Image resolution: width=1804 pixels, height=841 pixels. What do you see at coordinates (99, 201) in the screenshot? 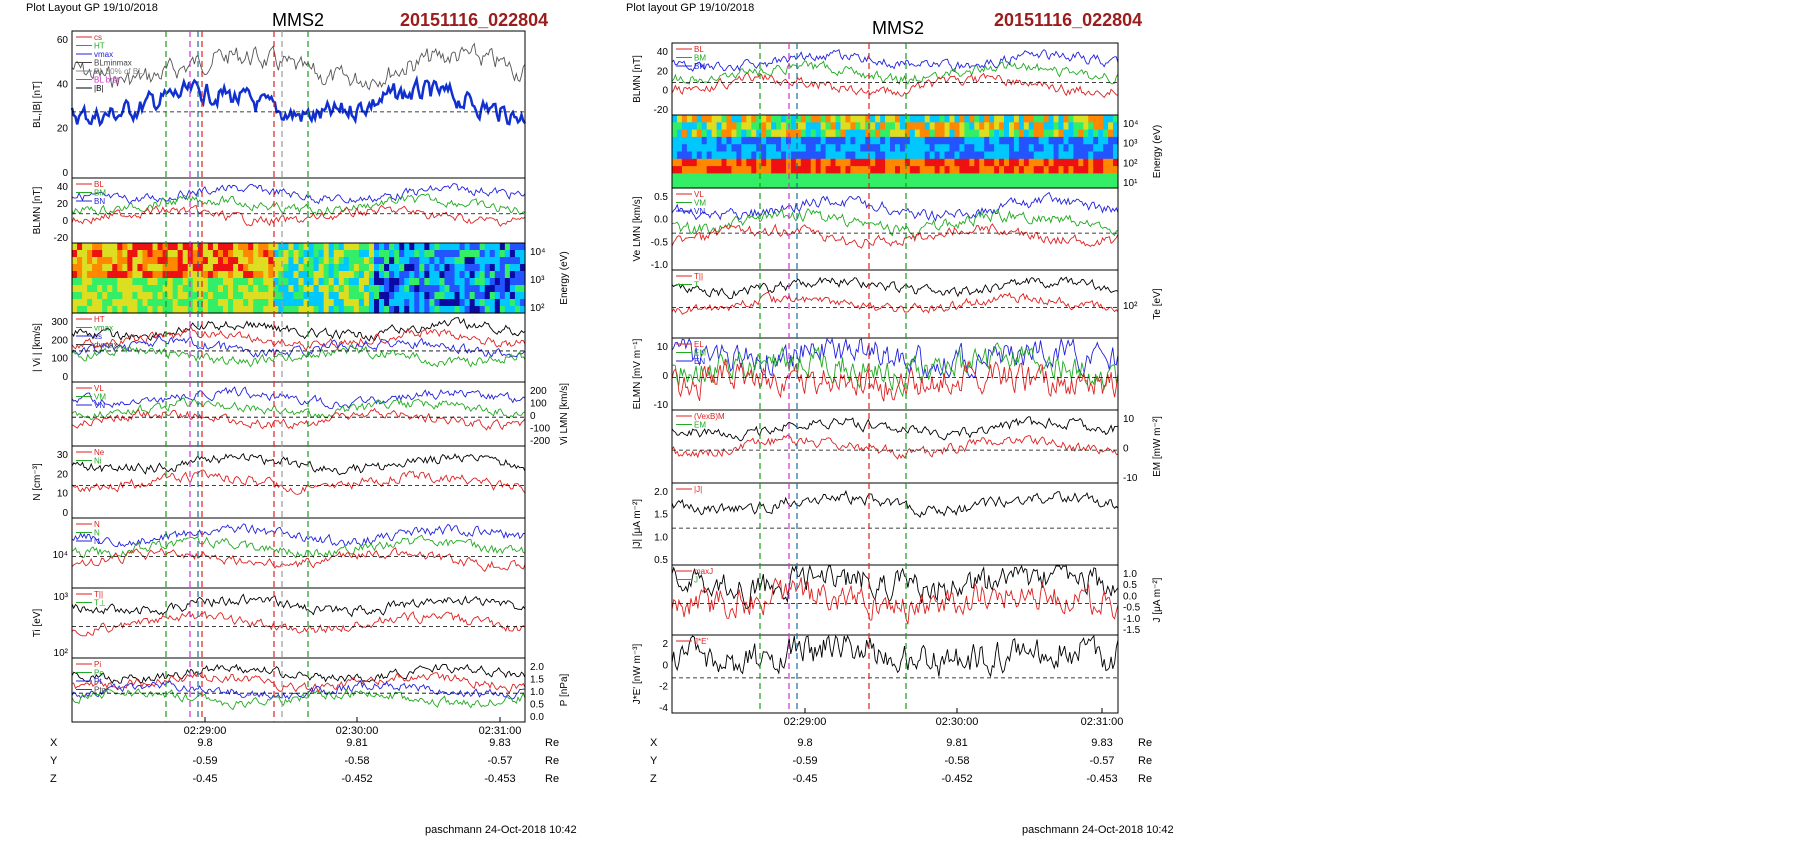
I see `legend-label: BN` at bounding box center [99, 201].